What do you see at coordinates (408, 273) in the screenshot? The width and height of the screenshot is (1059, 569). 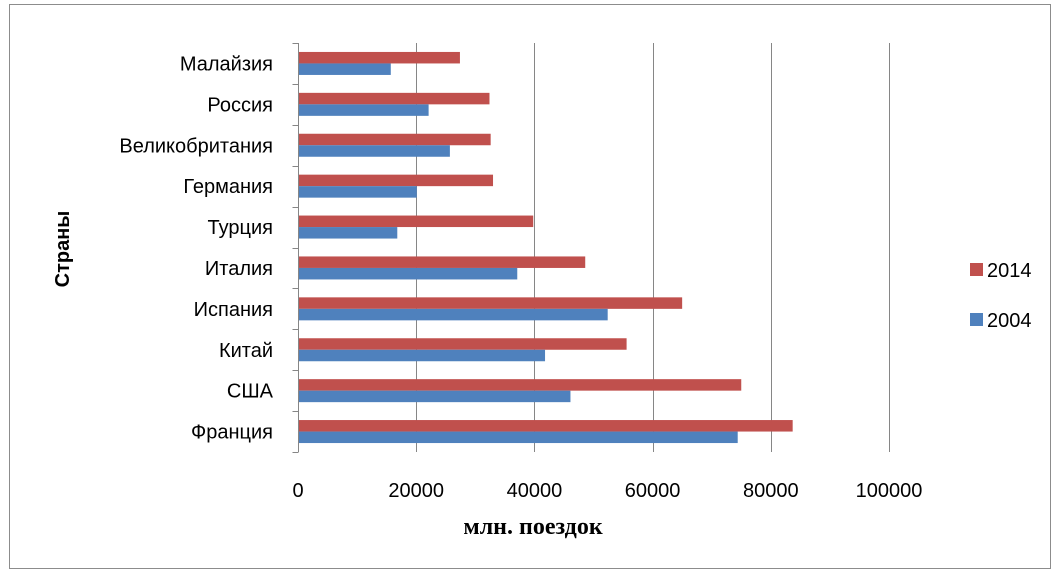 I see `bar-2004-Италия` at bounding box center [408, 273].